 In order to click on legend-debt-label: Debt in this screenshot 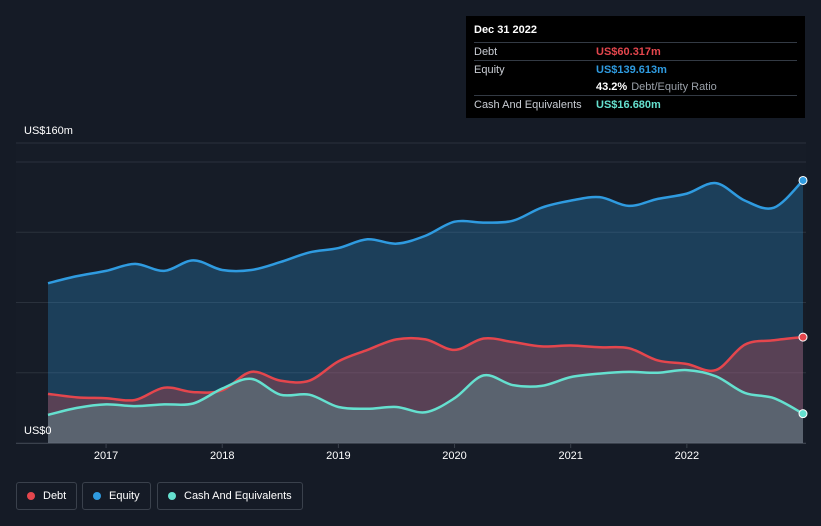, I will do `click(55, 496)`.